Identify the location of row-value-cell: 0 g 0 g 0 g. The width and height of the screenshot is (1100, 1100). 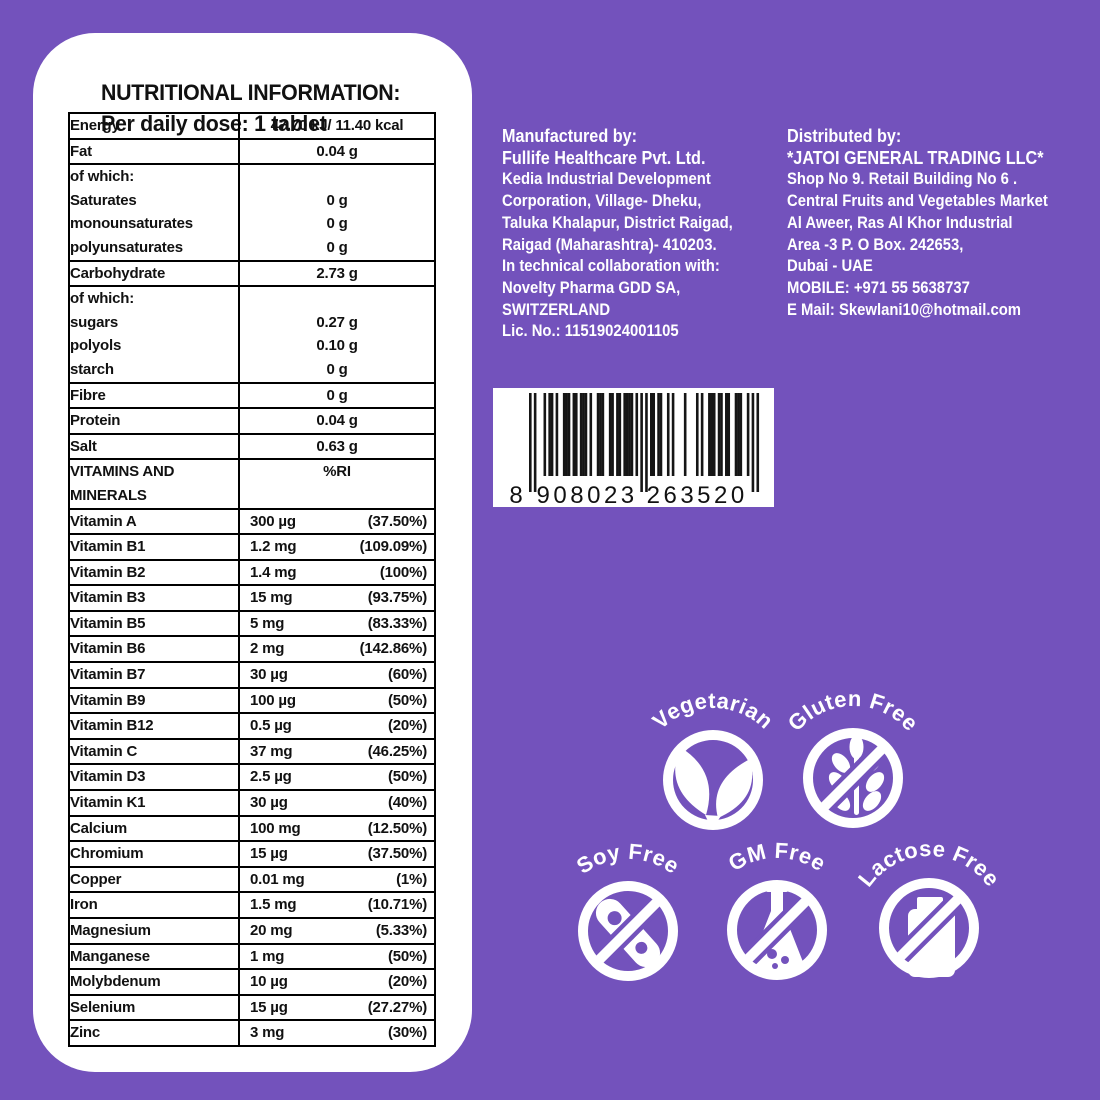
(337, 212).